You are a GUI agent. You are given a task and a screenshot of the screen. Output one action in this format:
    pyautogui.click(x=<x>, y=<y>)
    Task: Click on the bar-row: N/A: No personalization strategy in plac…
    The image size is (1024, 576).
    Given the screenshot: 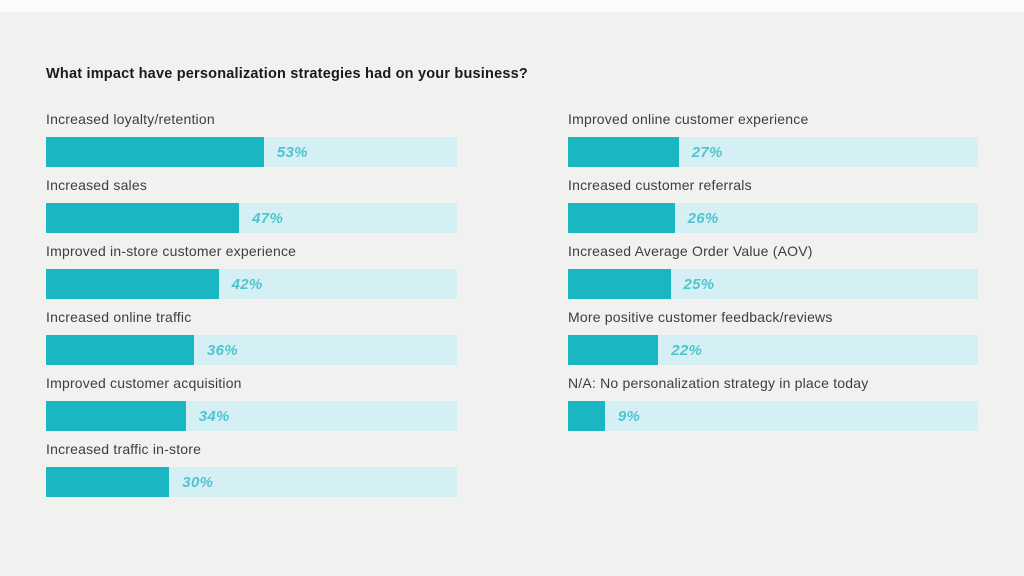 What is the action you would take?
    pyautogui.click(x=773, y=402)
    